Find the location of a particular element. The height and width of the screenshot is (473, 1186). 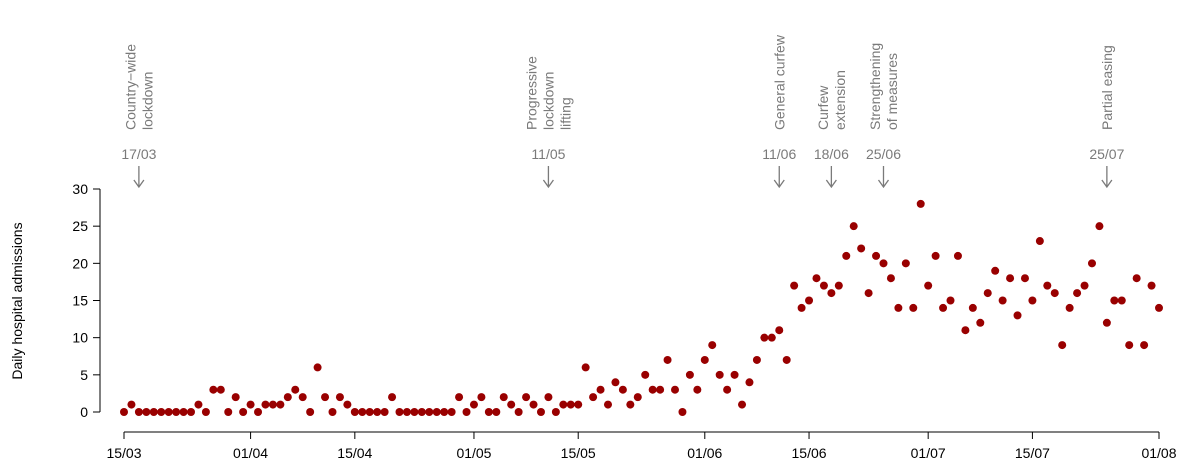

y-tick-label: 10 is located at coordinates (80, 338).